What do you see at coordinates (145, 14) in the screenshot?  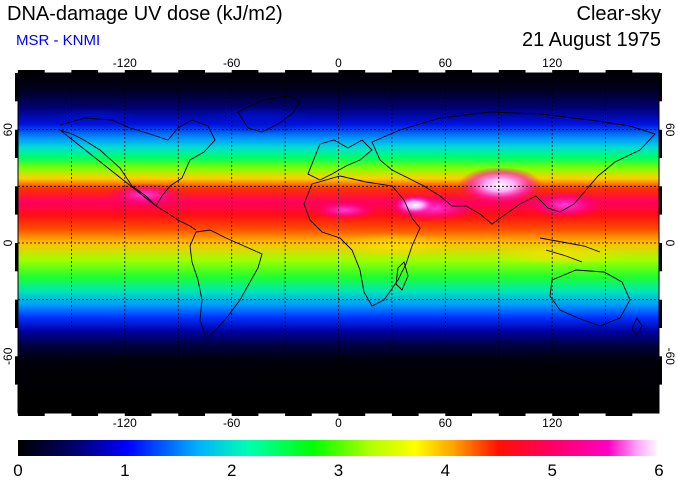 I see `map-title: DNA-damage UV dose (kJ/m2)` at bounding box center [145, 14].